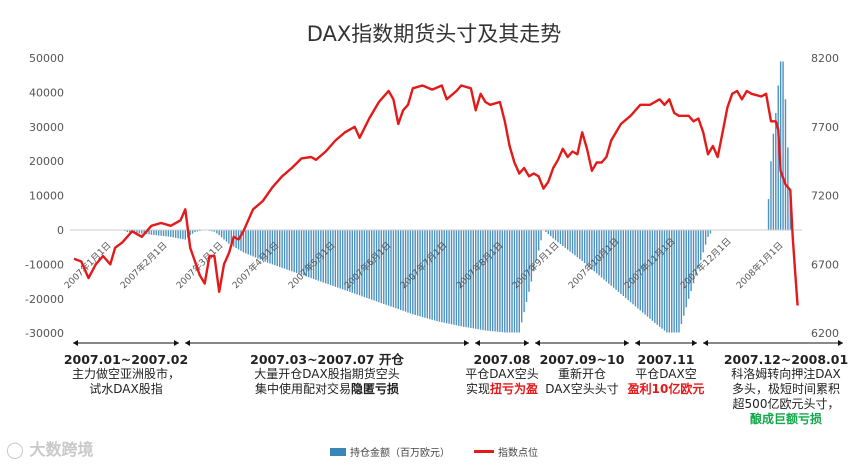 The width and height of the screenshot is (868, 466). I want to click on period-text: 盈利10亿欧元, so click(666, 389).